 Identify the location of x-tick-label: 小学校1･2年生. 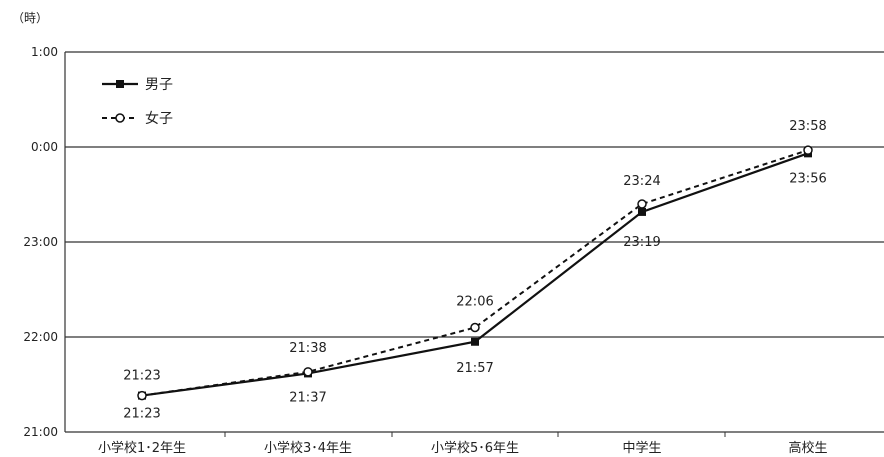
(142, 448).